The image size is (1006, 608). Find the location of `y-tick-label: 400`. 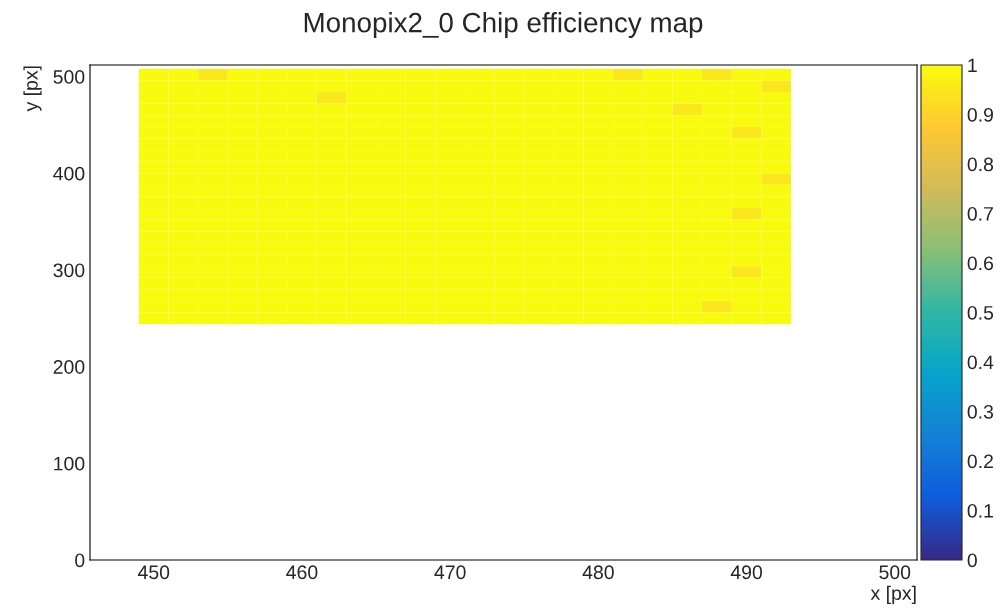

y-tick-label: 400 is located at coordinates (69, 173).